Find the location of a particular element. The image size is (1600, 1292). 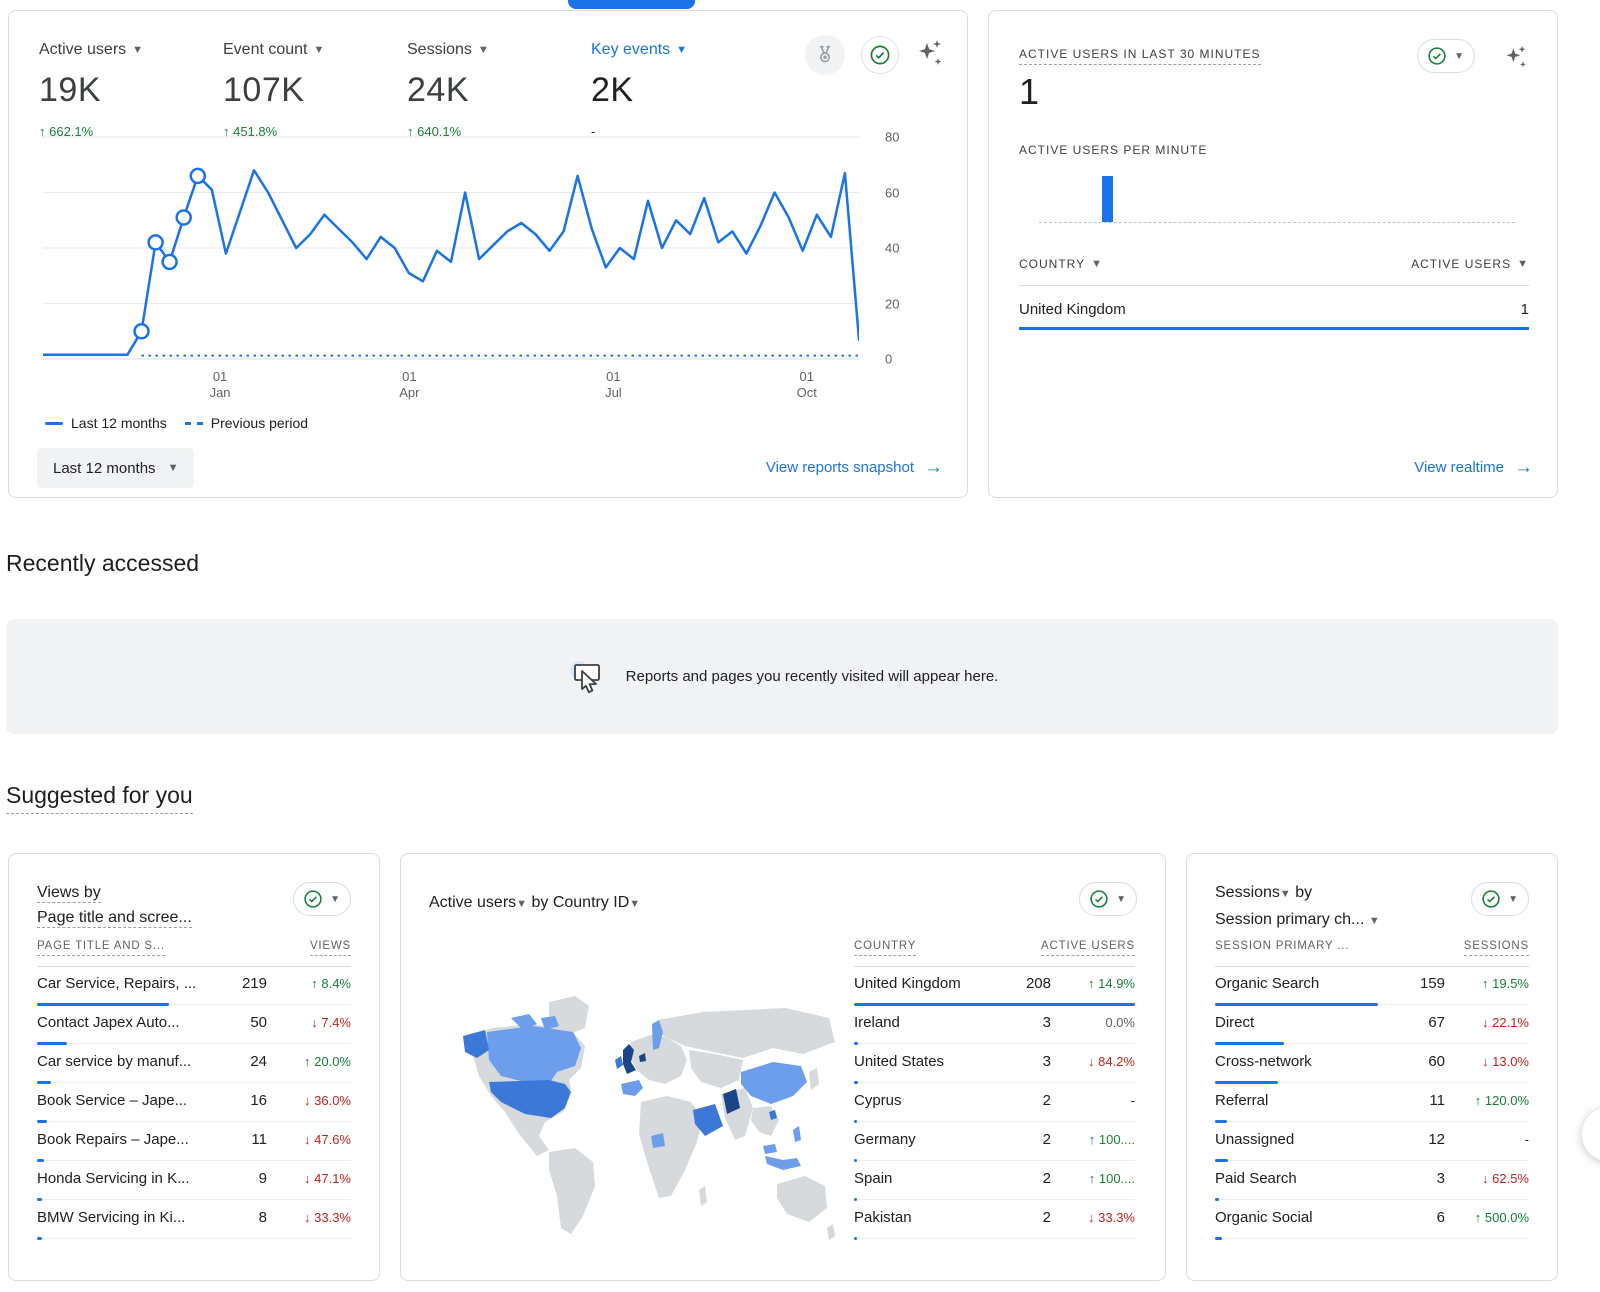

active-users-column-header: ACTIVE USERS ▼ is located at coordinates (1470, 264).